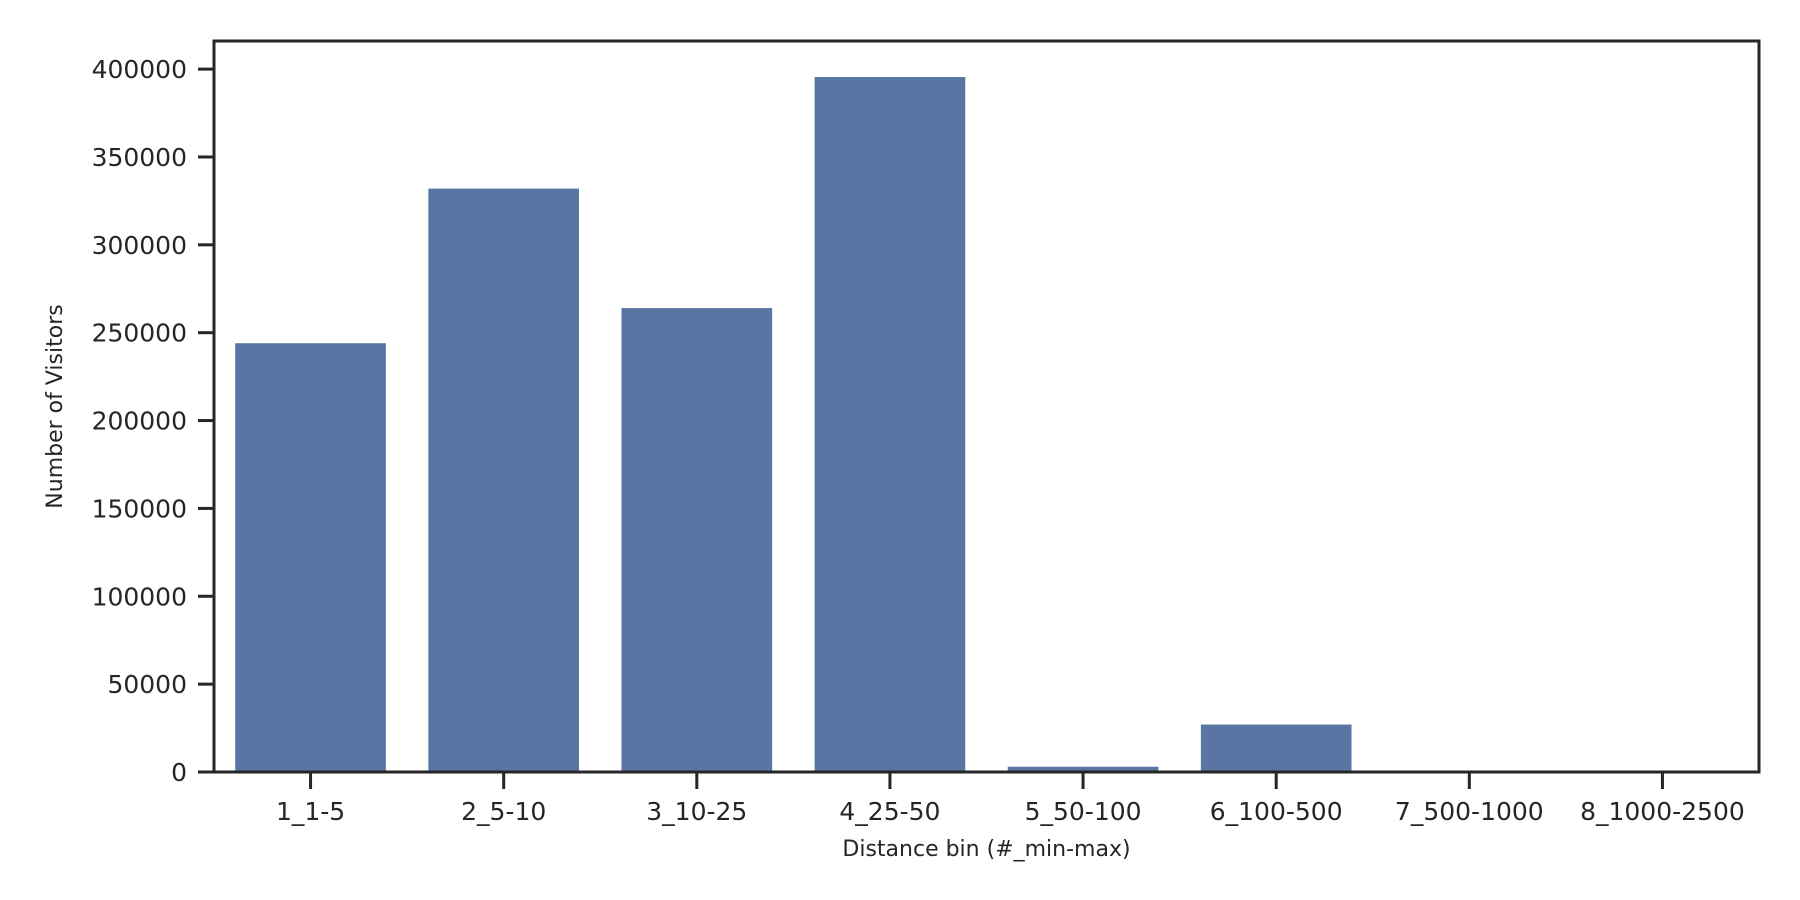  Describe the element at coordinates (696, 811) in the screenshot. I see `x-tick-label: 3_10-25` at that location.